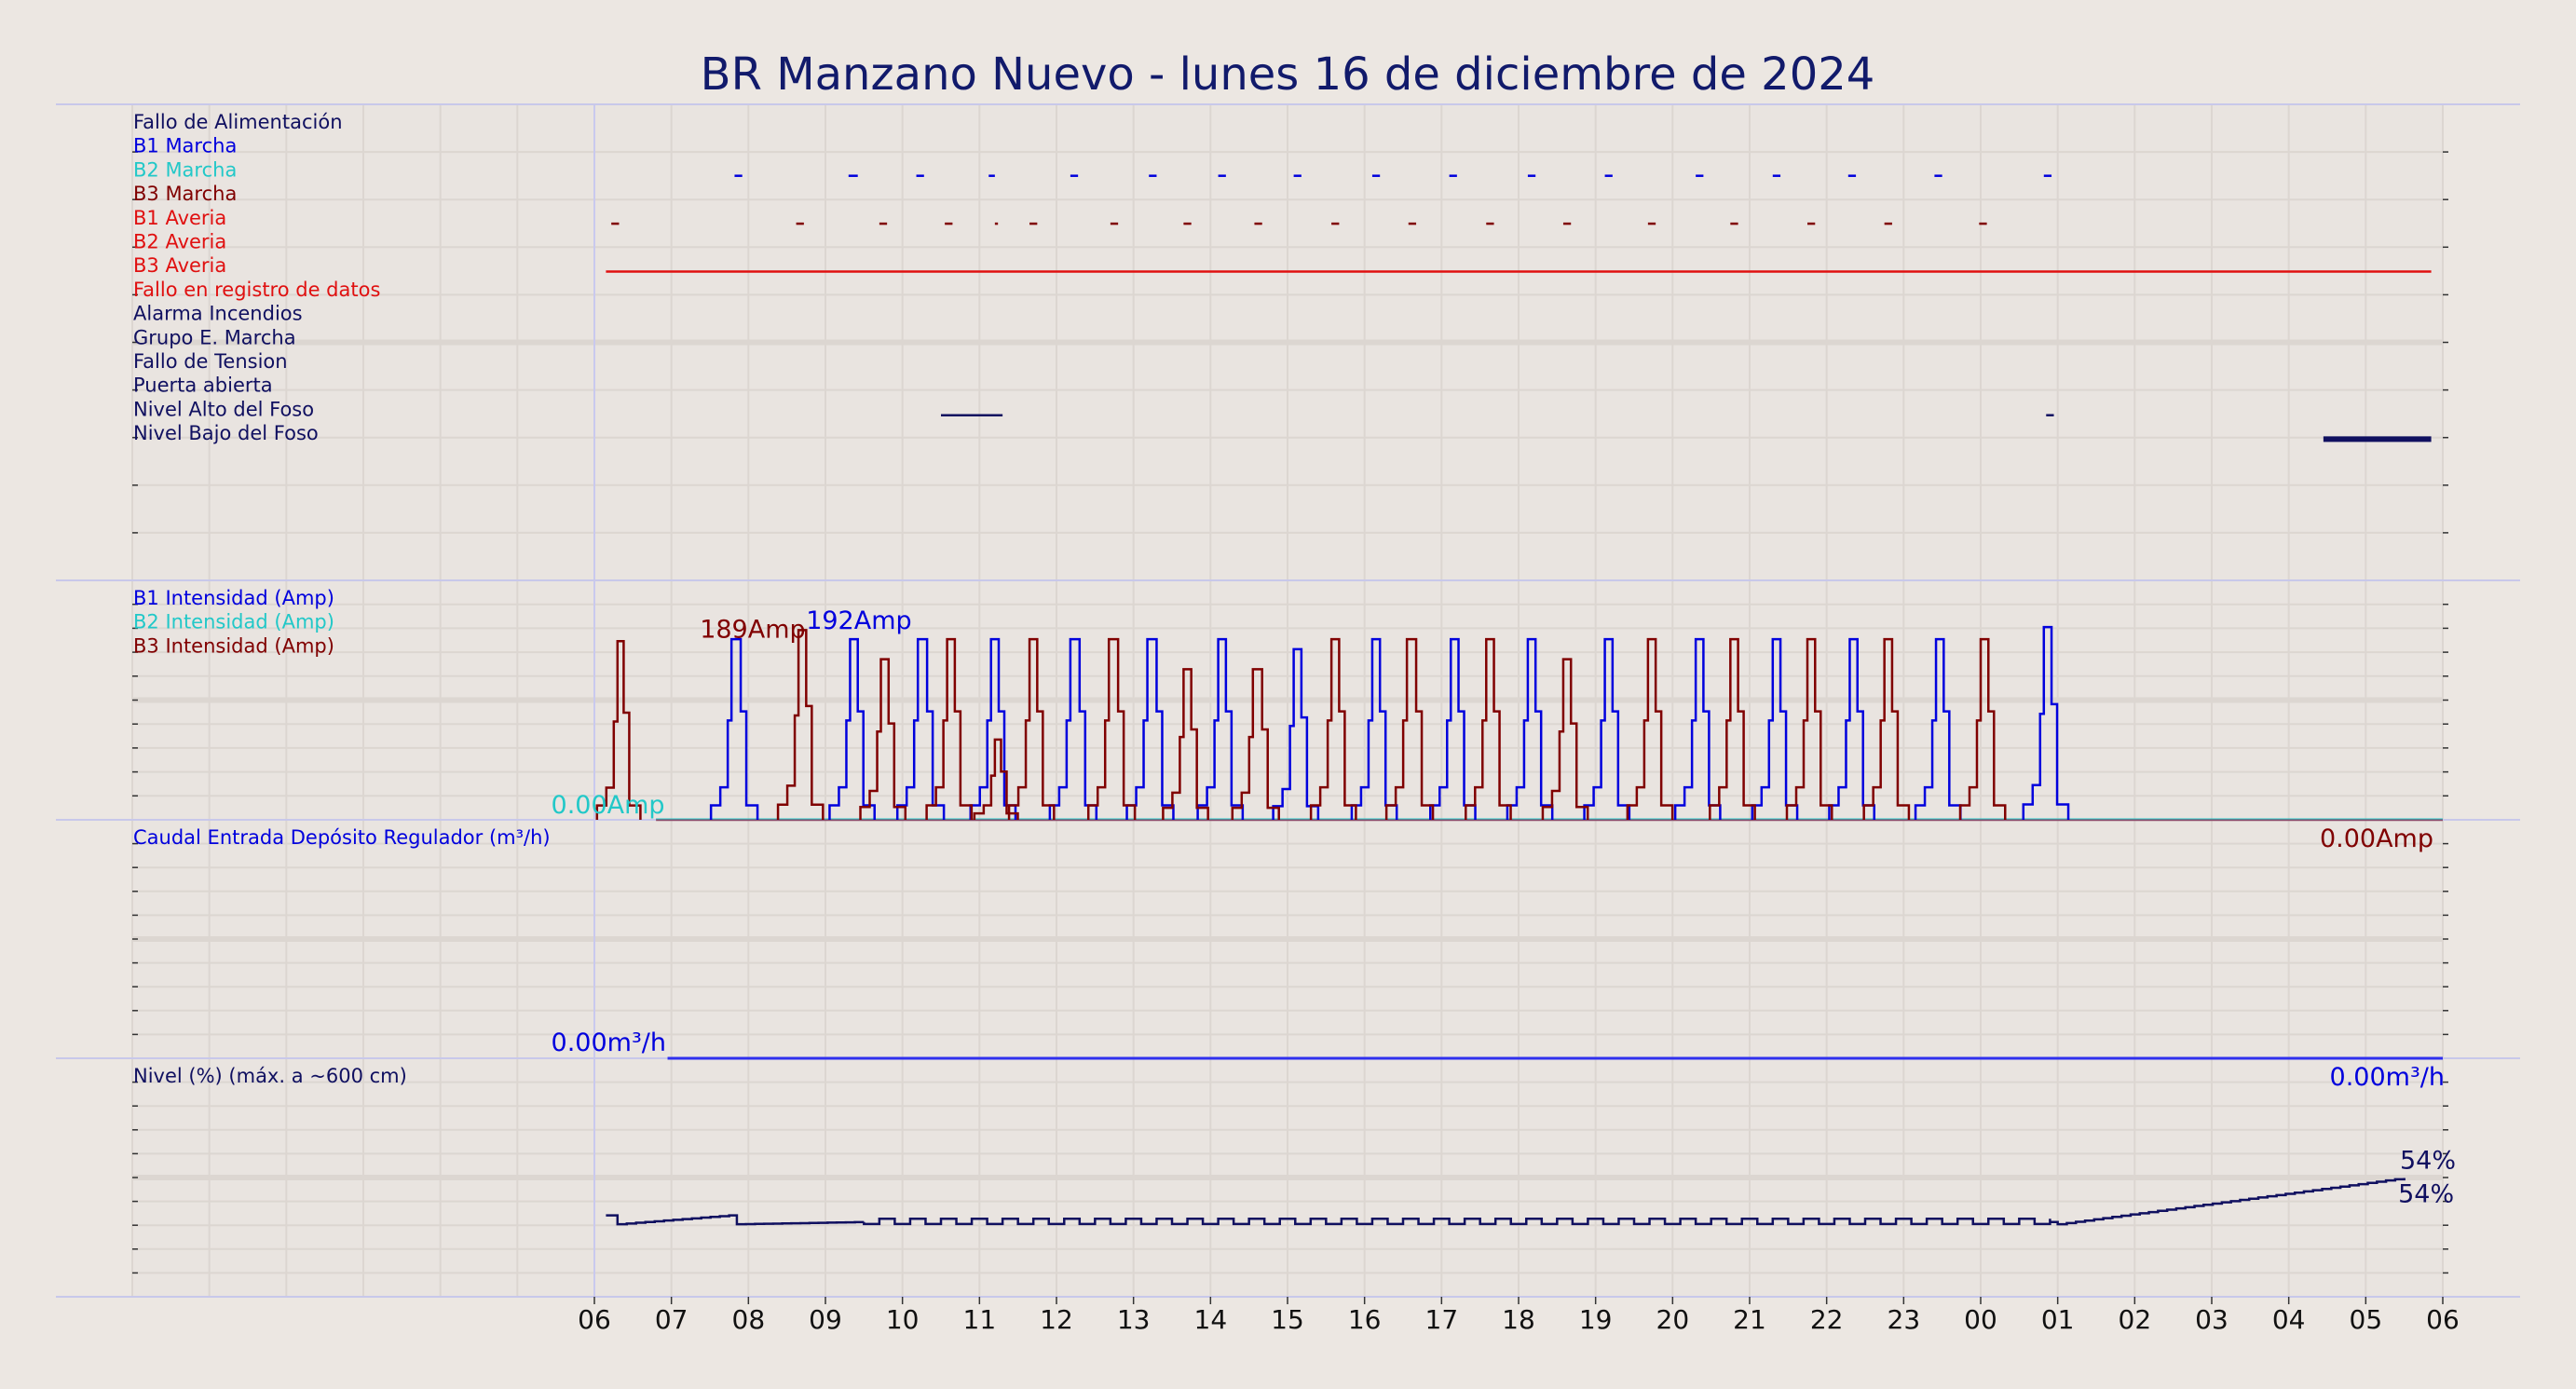 The width and height of the screenshot is (2576, 1389). What do you see at coordinates (223, 409) in the screenshot?
I see `signal-label: Nivel Alto del Foso` at bounding box center [223, 409].